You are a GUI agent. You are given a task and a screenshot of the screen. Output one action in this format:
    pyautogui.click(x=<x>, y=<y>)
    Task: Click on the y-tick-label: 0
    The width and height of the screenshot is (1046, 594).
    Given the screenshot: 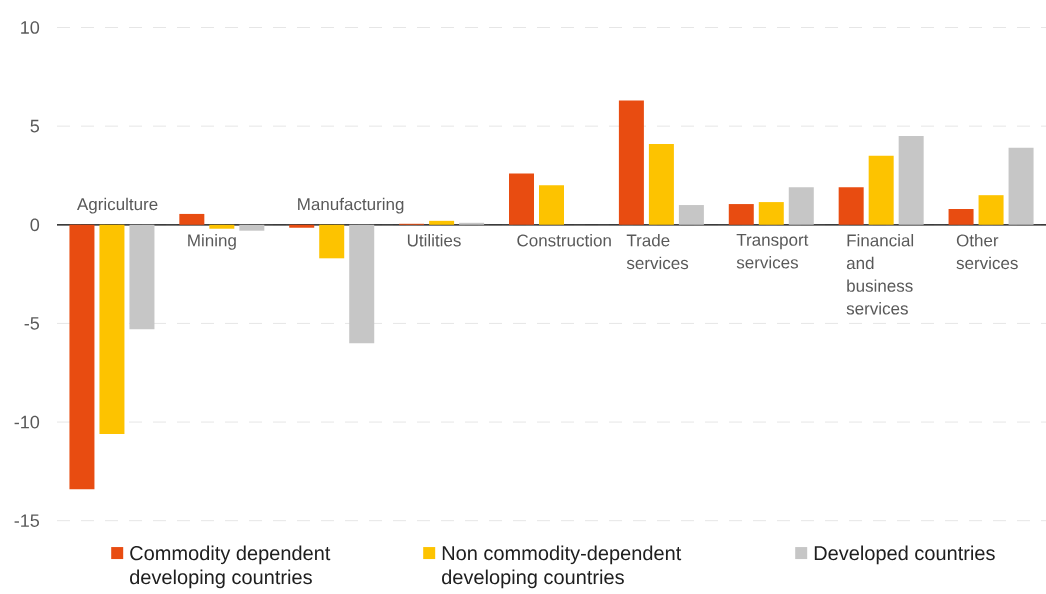 What is the action you would take?
    pyautogui.click(x=35, y=225)
    